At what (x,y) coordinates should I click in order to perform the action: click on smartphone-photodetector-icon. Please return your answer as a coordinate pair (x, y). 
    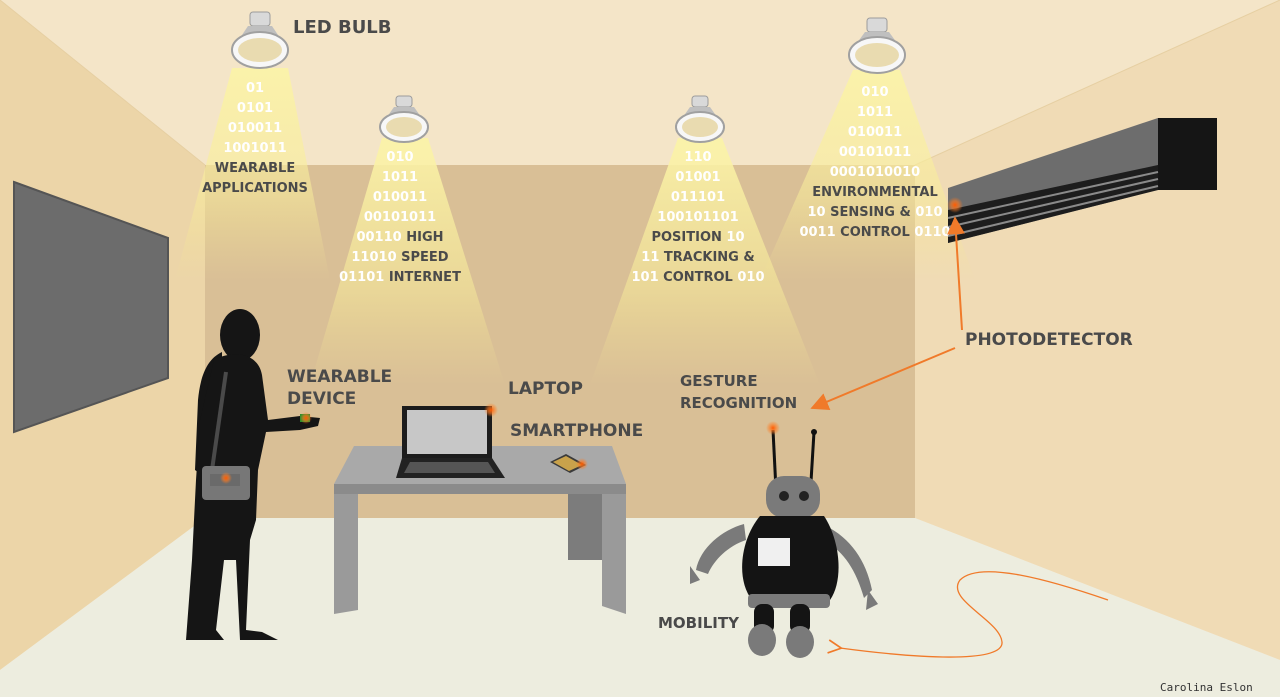
    Looking at the image, I should click on (582, 464).